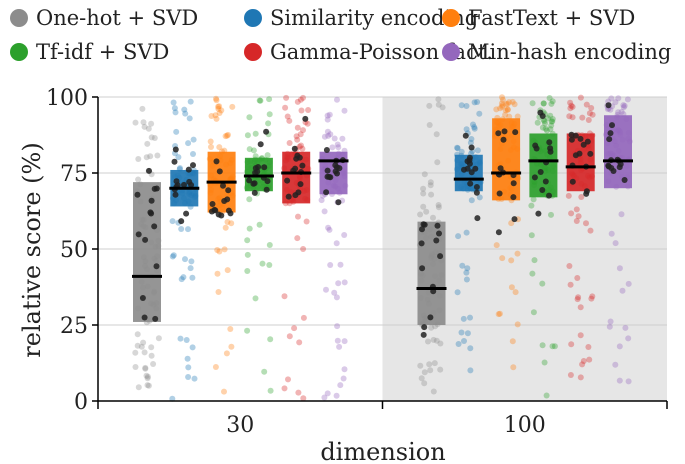 Image resolution: width=685 pixels, height=464 pixels. I want to click on y-tick-label-100: 100, so click(67, 98).